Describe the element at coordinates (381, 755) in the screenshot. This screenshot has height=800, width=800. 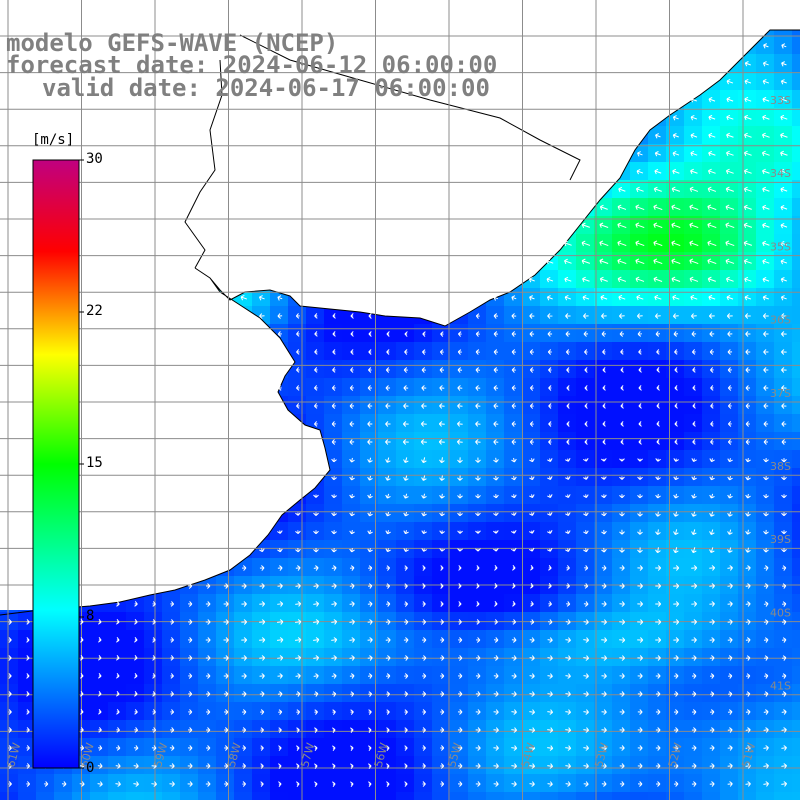
I see `longitude-labels: 61W 60W 59W 58W 57W 56W 55W 54W 53W 52W 51W` at that location.